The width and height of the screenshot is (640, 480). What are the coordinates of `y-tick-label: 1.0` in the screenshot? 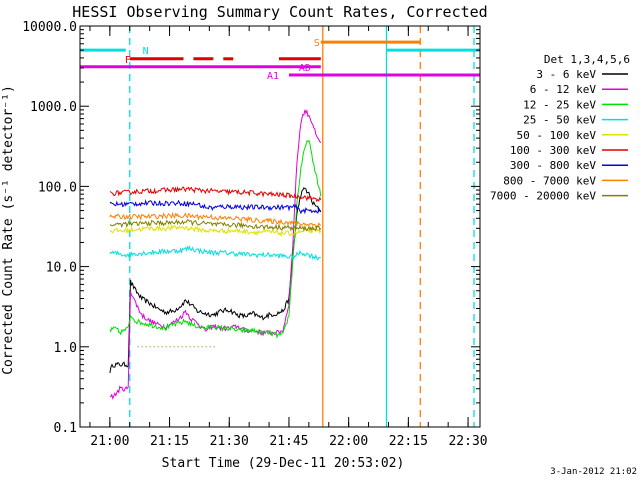 It's located at (65, 348).